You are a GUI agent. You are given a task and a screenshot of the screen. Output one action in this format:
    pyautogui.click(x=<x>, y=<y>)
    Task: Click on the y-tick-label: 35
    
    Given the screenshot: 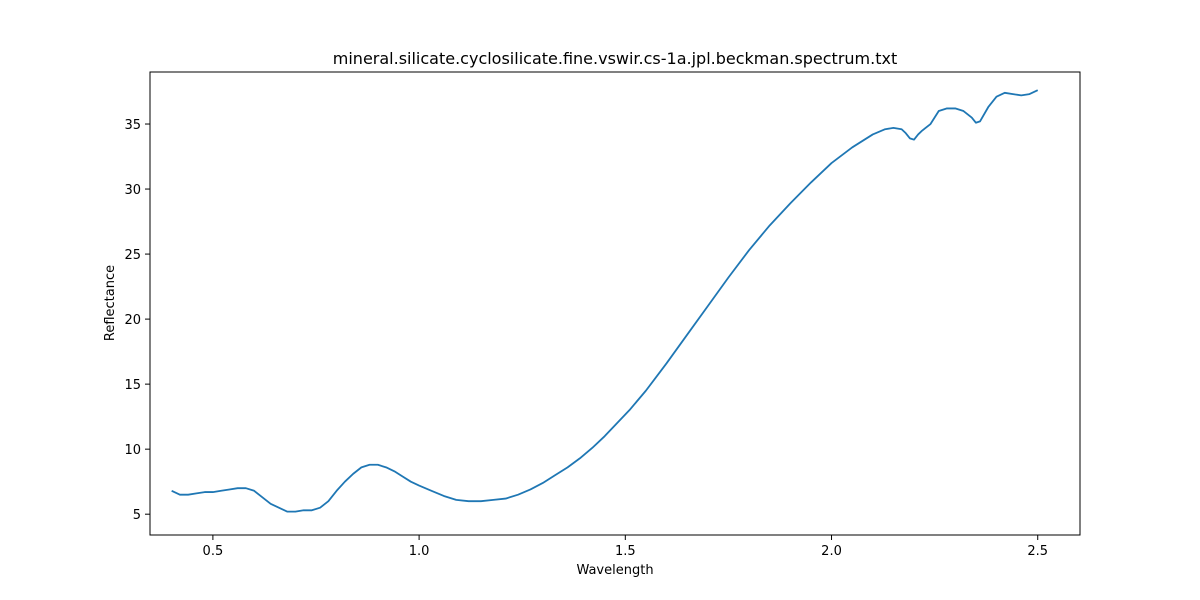 What is the action you would take?
    pyautogui.click(x=132, y=125)
    